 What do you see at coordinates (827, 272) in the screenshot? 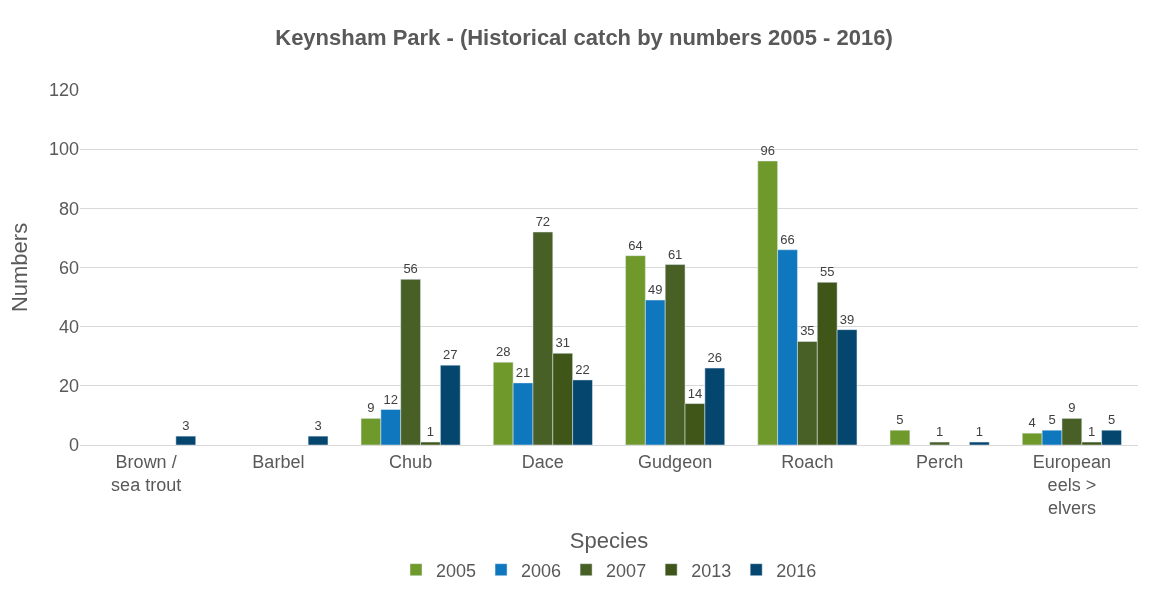
I see `data-label: 55` at bounding box center [827, 272].